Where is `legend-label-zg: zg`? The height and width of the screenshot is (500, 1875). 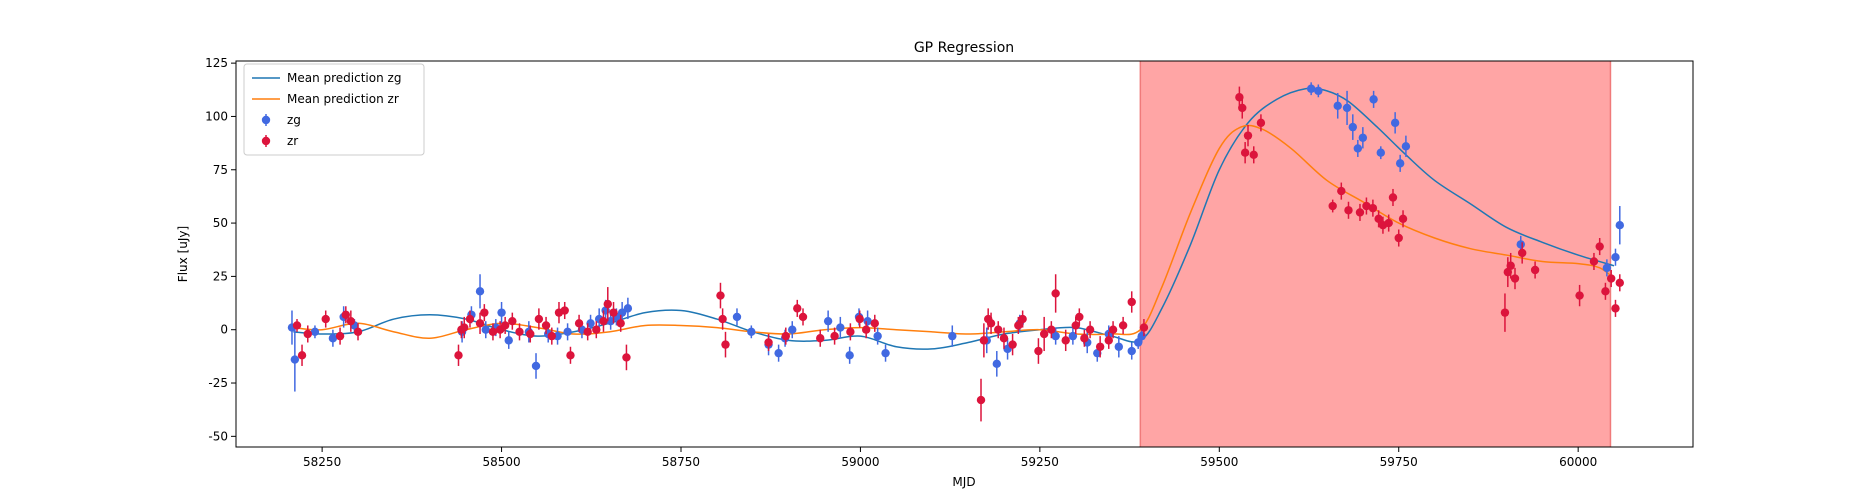 legend-label-zg: zg is located at coordinates (294, 120).